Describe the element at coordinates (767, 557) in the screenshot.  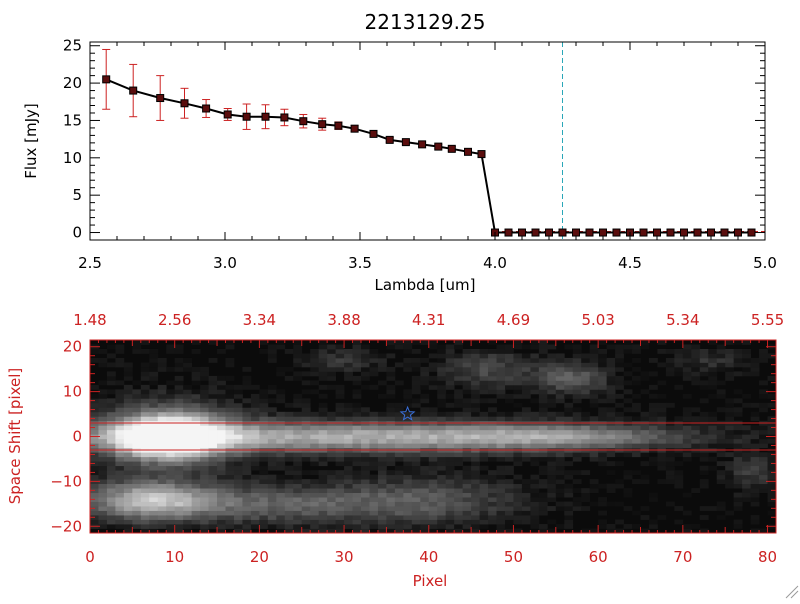
I see `pixel-tick-label: 80` at that location.